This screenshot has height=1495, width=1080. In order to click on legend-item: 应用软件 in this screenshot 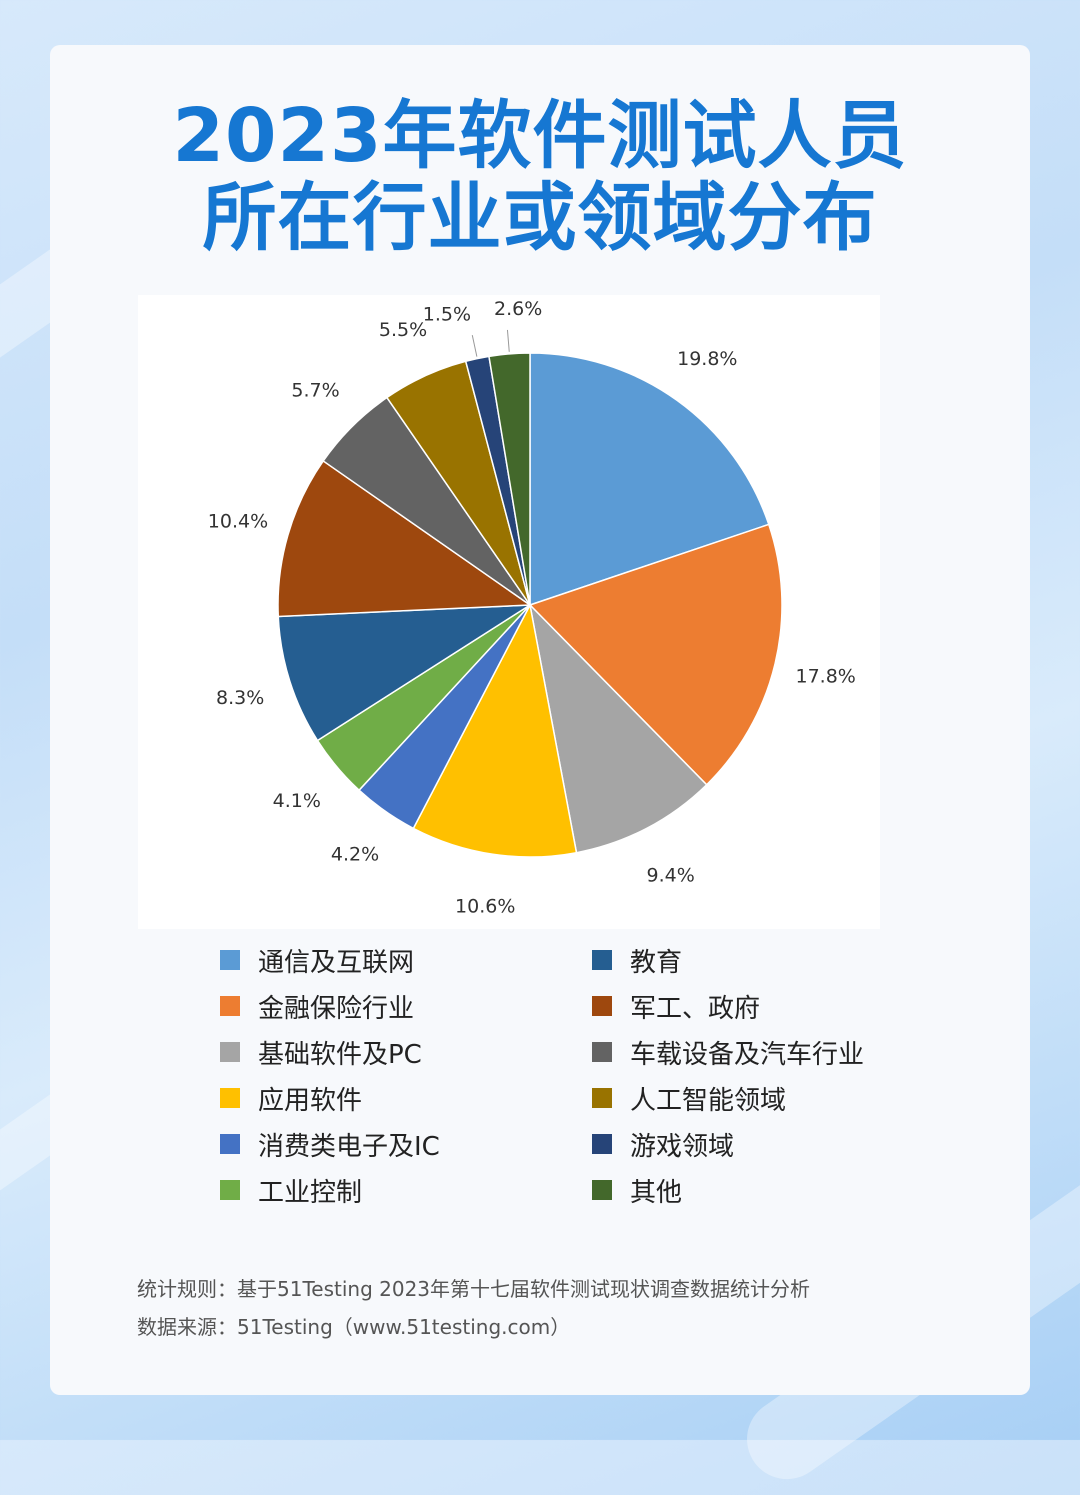, I will do `click(291, 1099)`.